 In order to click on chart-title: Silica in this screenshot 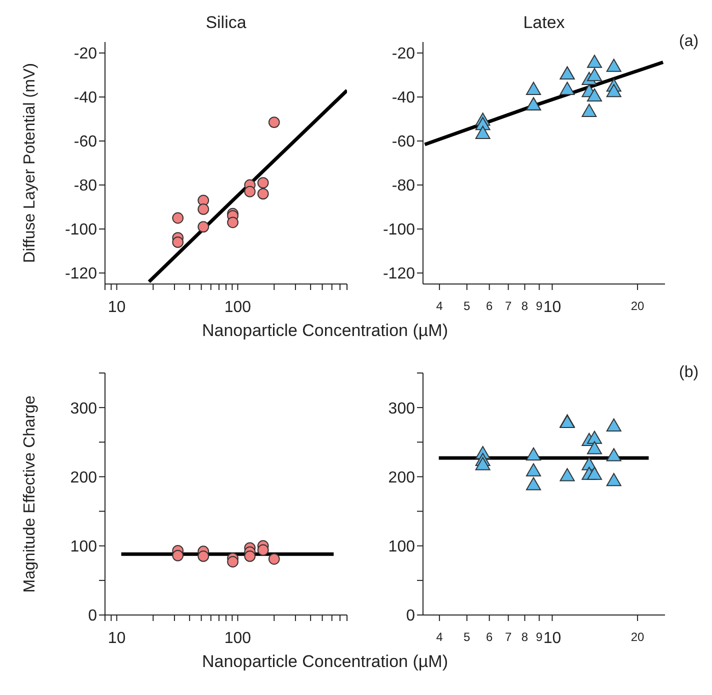, I will do `click(226, 23)`.